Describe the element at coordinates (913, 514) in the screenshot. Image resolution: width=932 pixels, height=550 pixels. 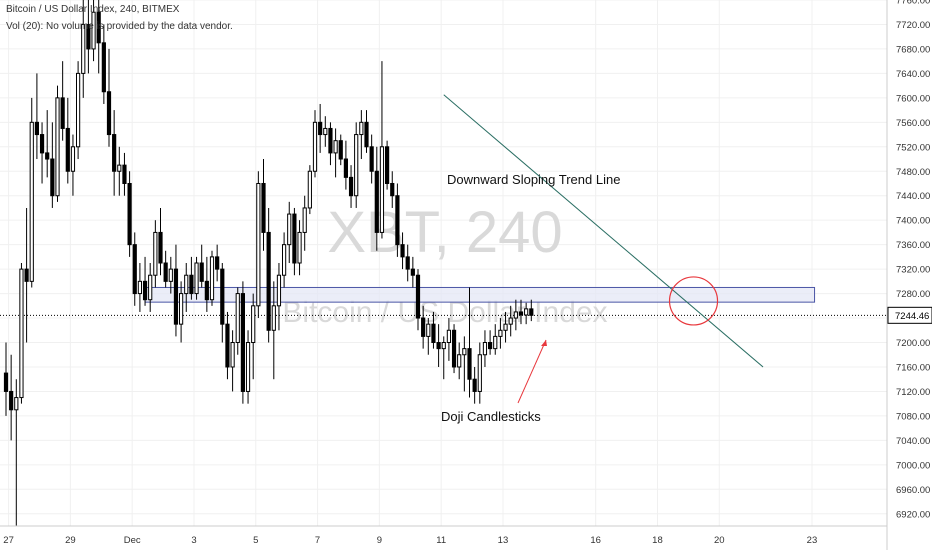
I see `price-tick-label: 6920.00` at that location.